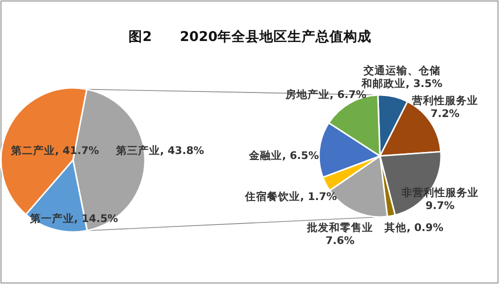 The width and height of the screenshot is (500, 285). Describe the element at coordinates (444, 100) in the screenshot. I see `slice-label: 营利性服务业` at that location.